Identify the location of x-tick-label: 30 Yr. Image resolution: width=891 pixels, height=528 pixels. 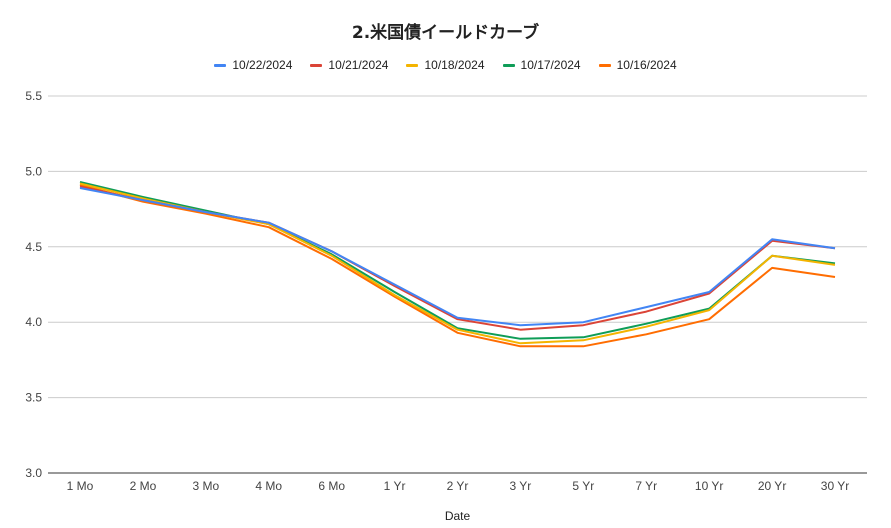
(835, 486).